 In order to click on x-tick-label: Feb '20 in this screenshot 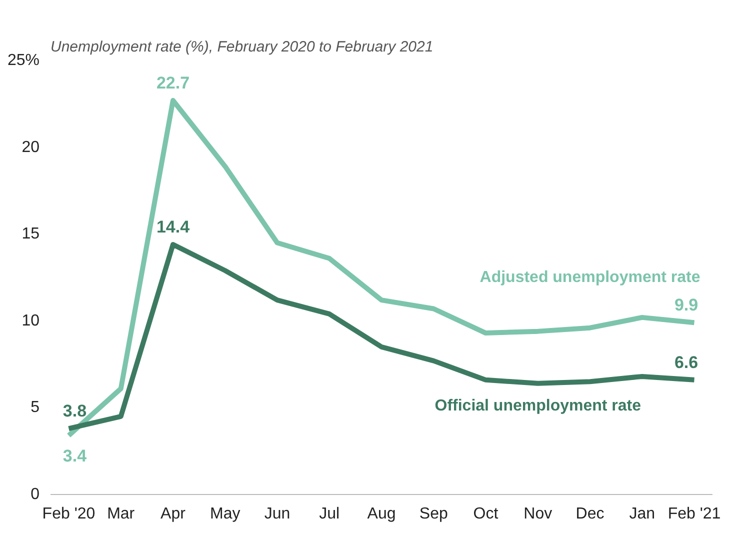, I will do `click(69, 514)`.